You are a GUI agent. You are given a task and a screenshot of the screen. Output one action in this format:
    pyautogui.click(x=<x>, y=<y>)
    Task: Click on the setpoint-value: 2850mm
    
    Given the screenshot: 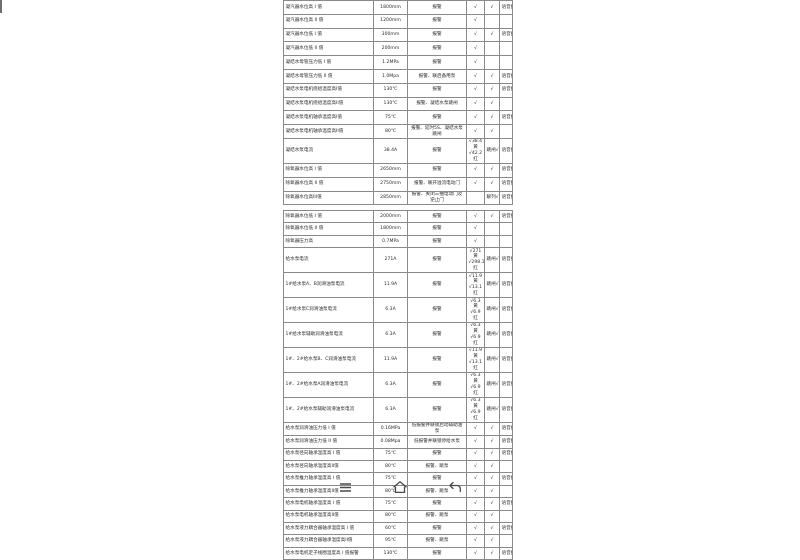 What is the action you would take?
    pyautogui.click(x=390, y=198)
    